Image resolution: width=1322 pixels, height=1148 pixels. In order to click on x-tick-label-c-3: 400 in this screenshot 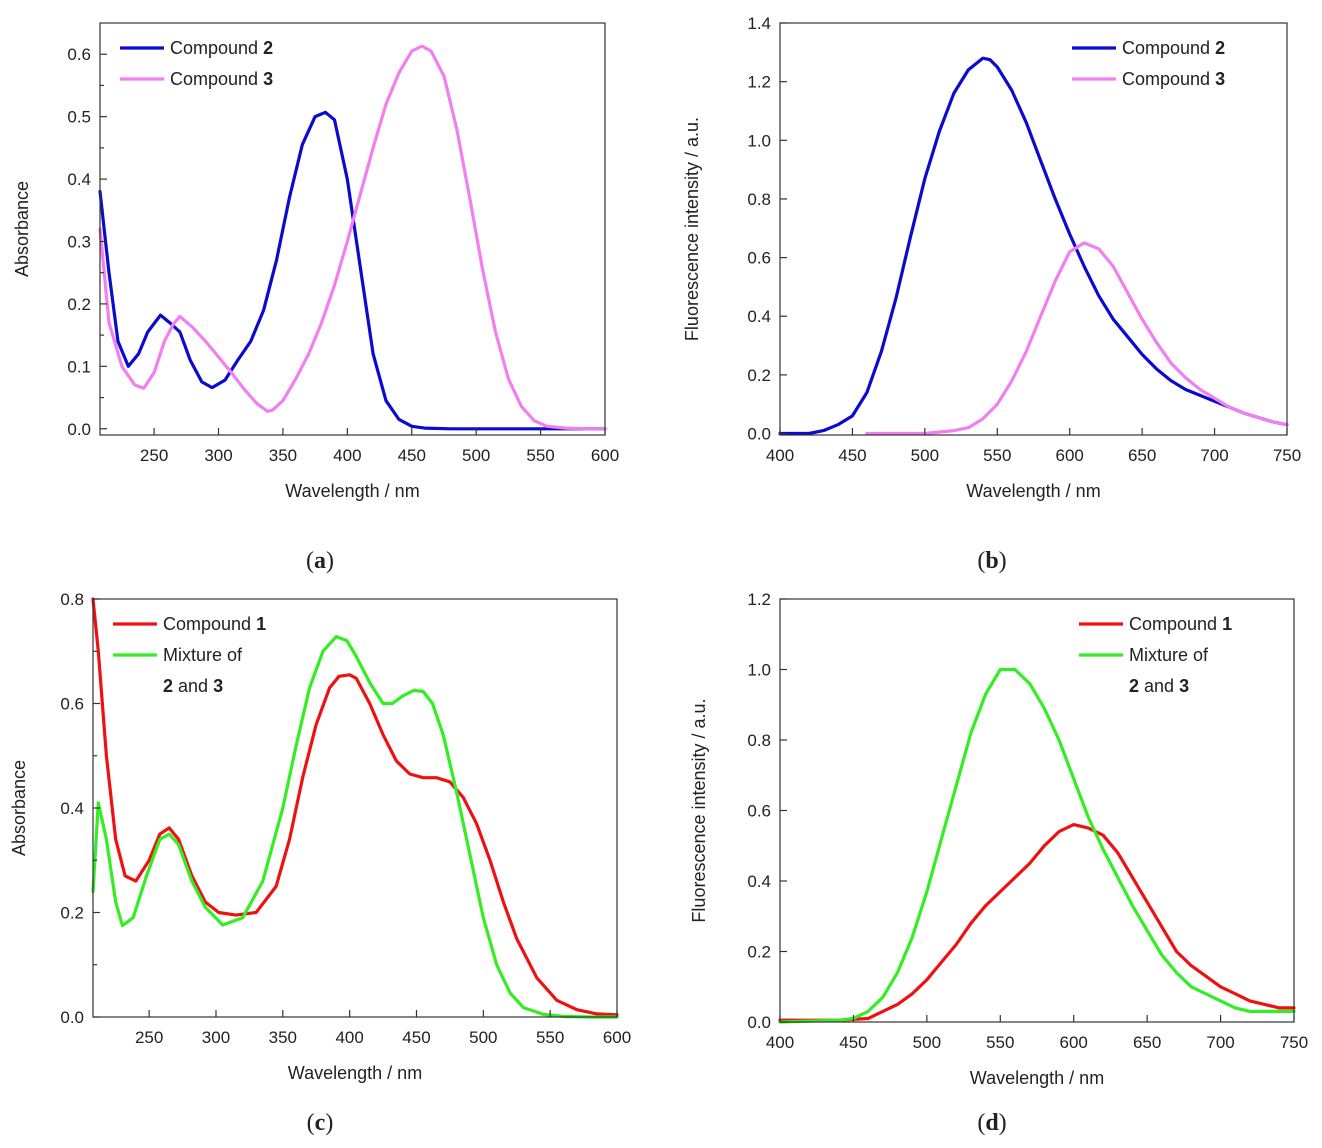, I will do `click(349, 1037)`.